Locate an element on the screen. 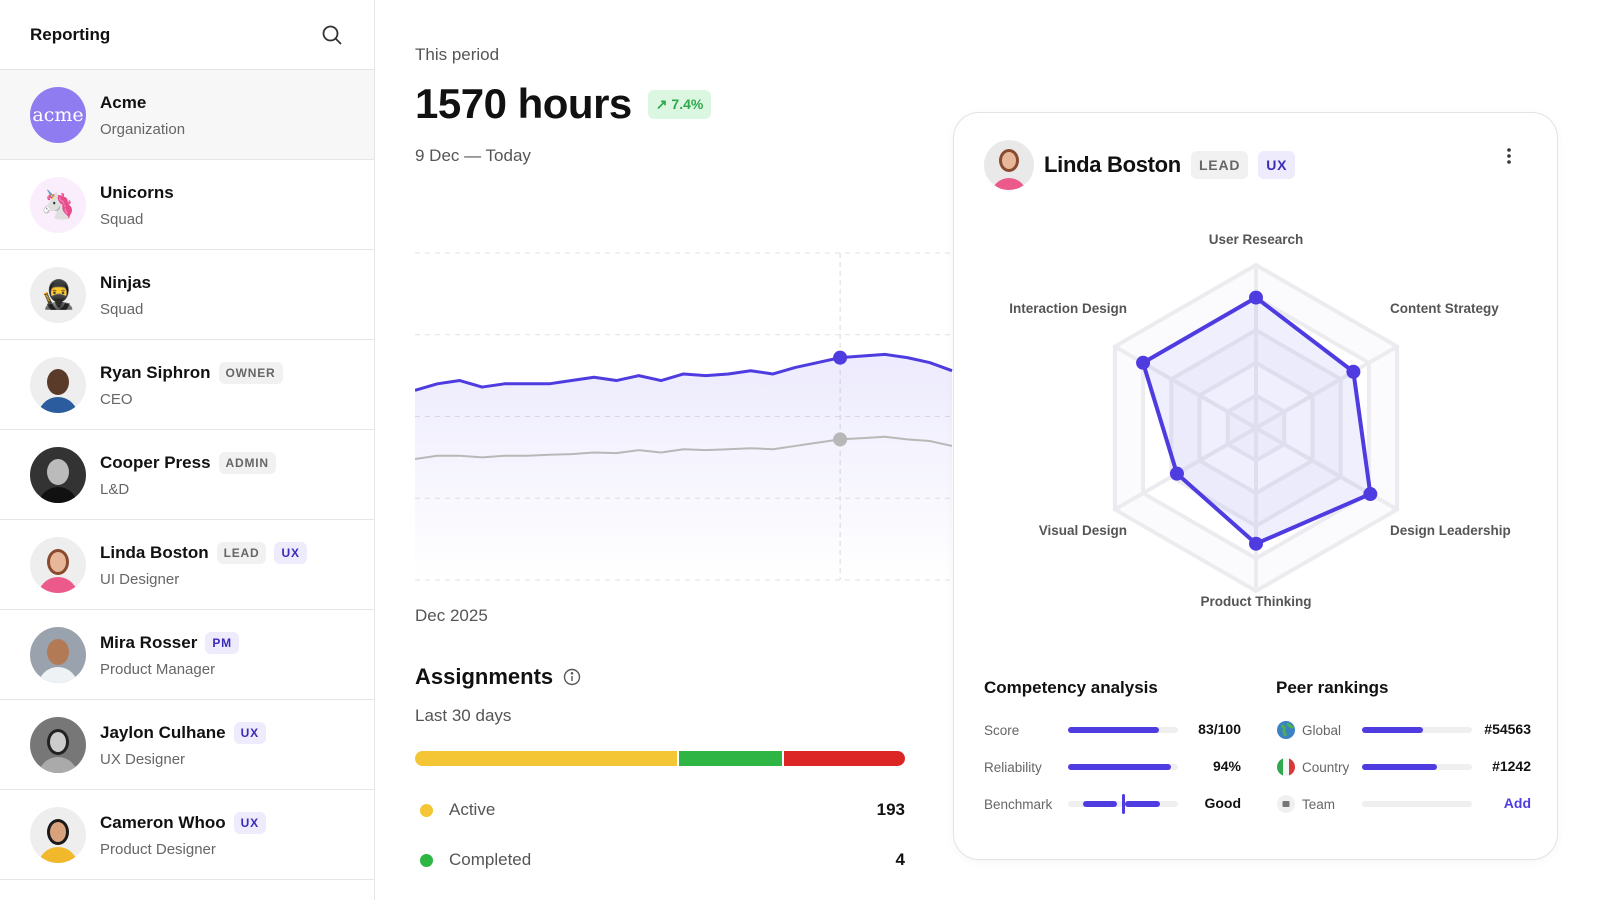  total-hours: 1570 hours ↗ 7.4% is located at coordinates (563, 104).